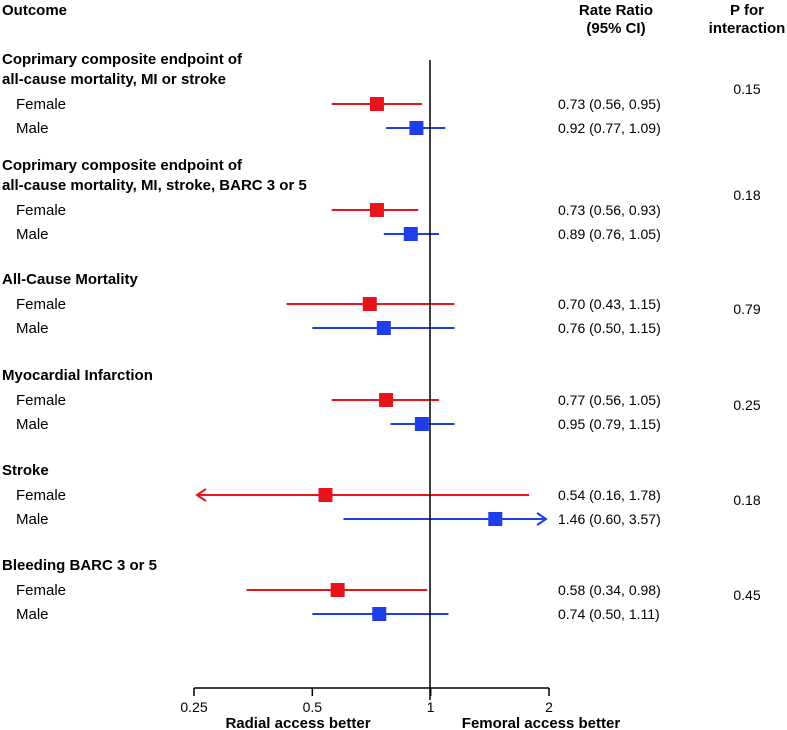 This screenshot has height=730, width=787. Describe the element at coordinates (609, 400) in the screenshot. I see `ci-text-female: 0.77 (0.56, 1.05)` at that location.